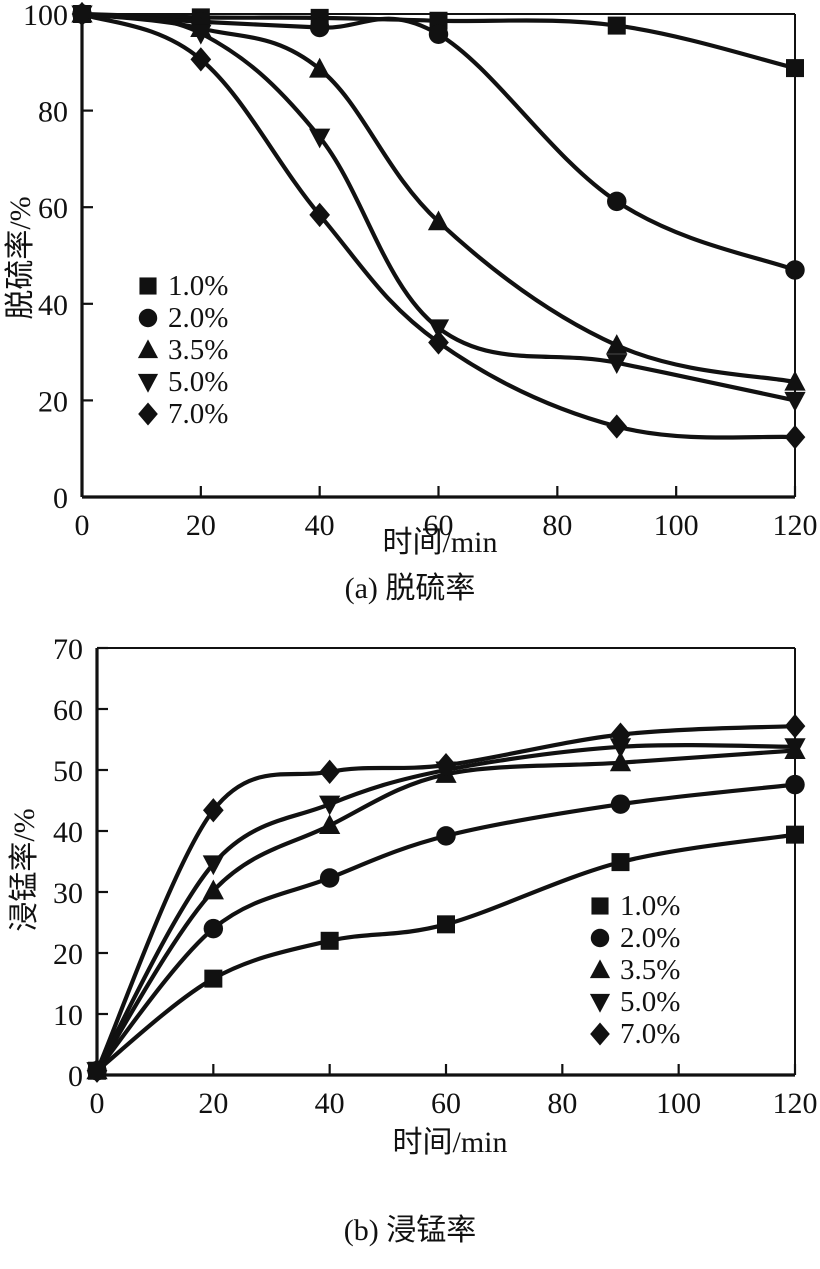  Describe the element at coordinates (438, 329) in the screenshot. I see `data-point-5-0%-x60` at that location.